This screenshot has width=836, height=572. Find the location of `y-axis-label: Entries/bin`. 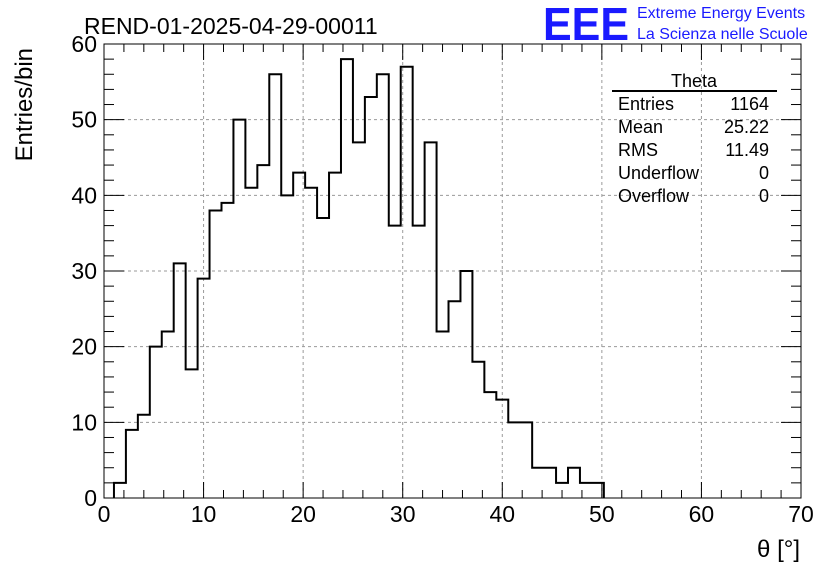

y-axis-label: Entries/bin is located at coordinates (24, 104).